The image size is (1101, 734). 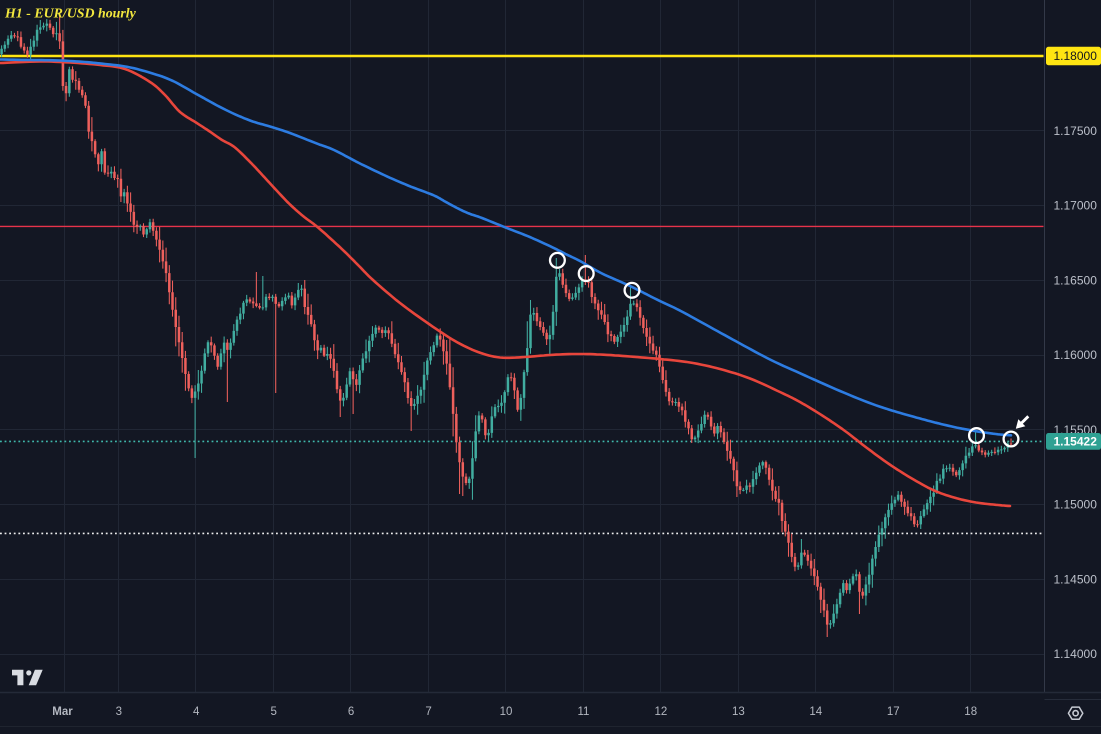 I want to click on svg-text: 1.15000, so click(x=1076, y=505).